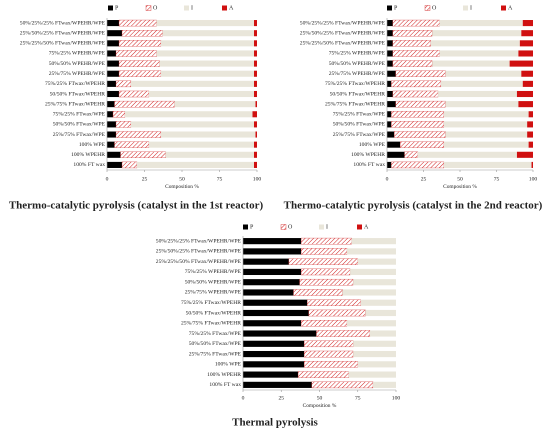 The width and height of the screenshot is (550, 432). What do you see at coordinates (387, 179) in the screenshot?
I see `x-tick-label: 0` at bounding box center [387, 179].